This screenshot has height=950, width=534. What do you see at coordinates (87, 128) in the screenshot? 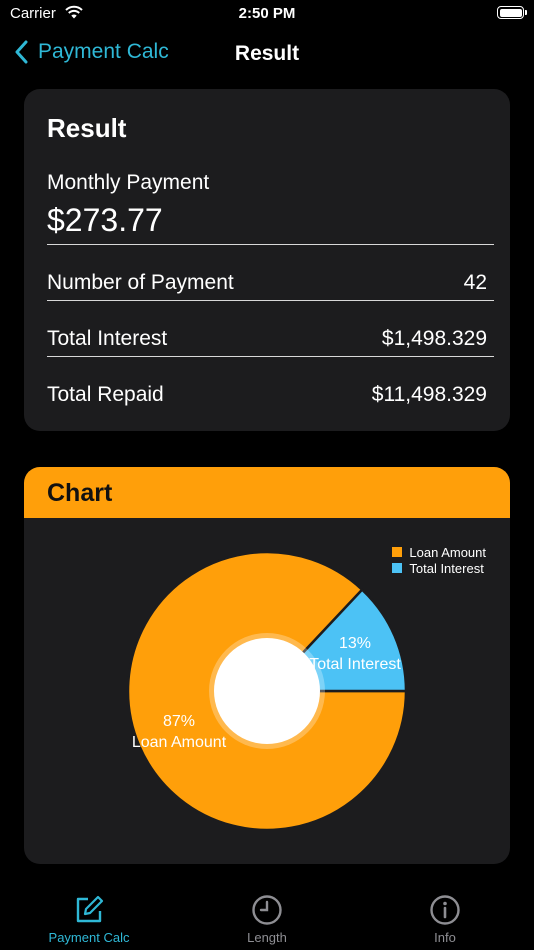
I see `result-heading: Result` at bounding box center [87, 128].